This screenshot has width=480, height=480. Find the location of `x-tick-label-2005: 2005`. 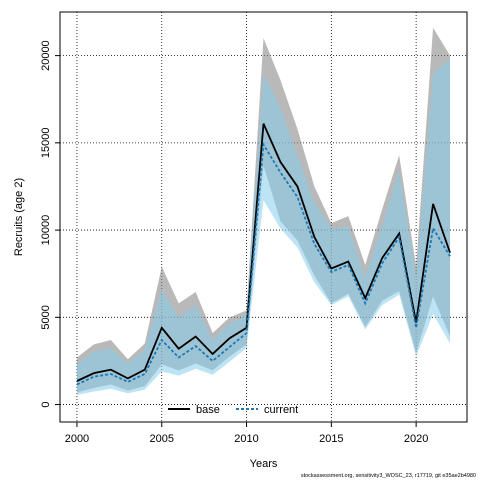

x-tick-label-2005: 2005 is located at coordinates (162, 439).